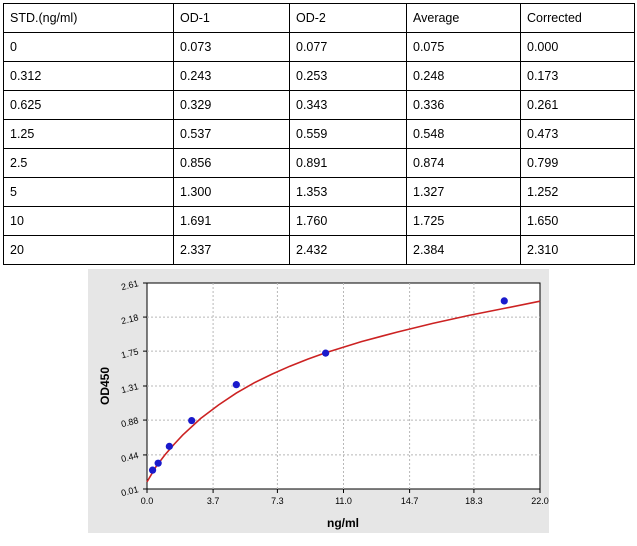 The image size is (637, 546). Describe the element at coordinates (231, 105) in the screenshot. I see `cell-od1: 0.329` at that location.